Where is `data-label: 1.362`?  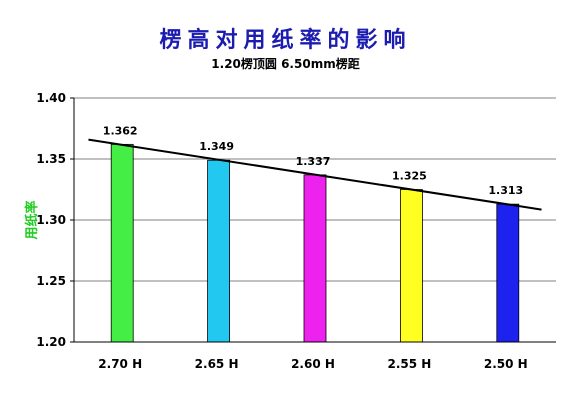
data-label: 1.362 is located at coordinates (120, 130).